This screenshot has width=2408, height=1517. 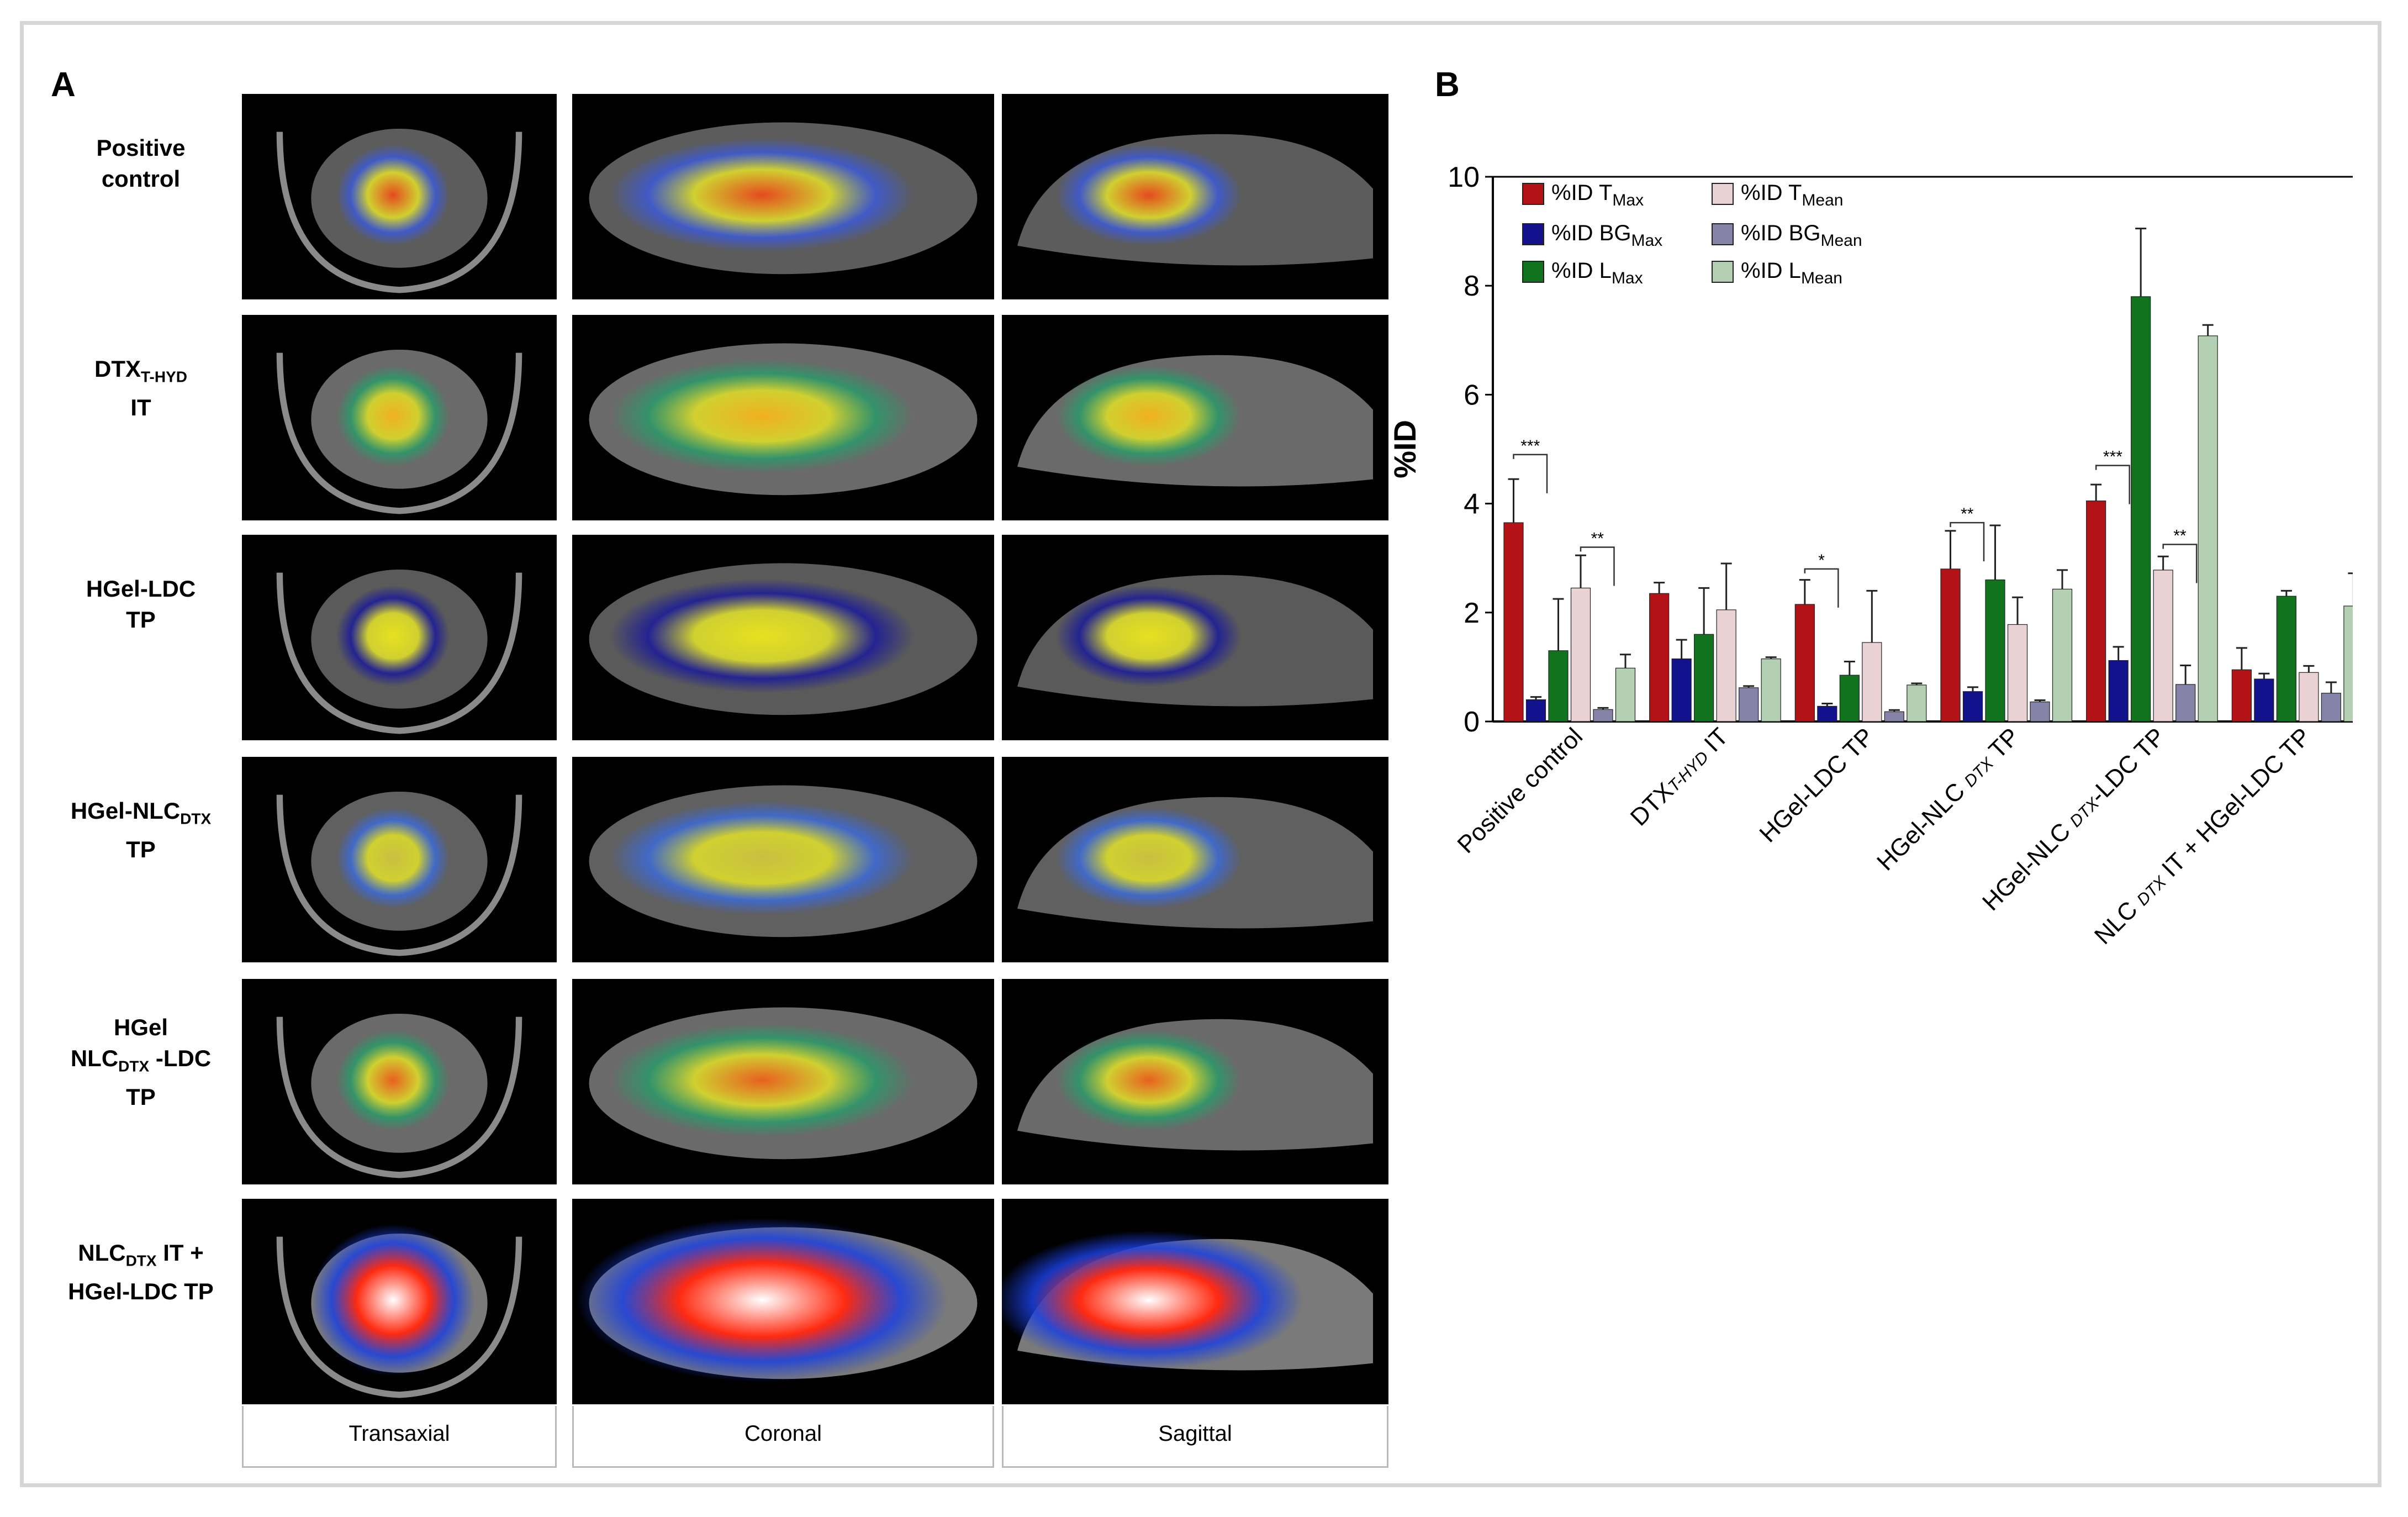 I want to click on y-axis-title: %ID, so click(x=1407, y=449).